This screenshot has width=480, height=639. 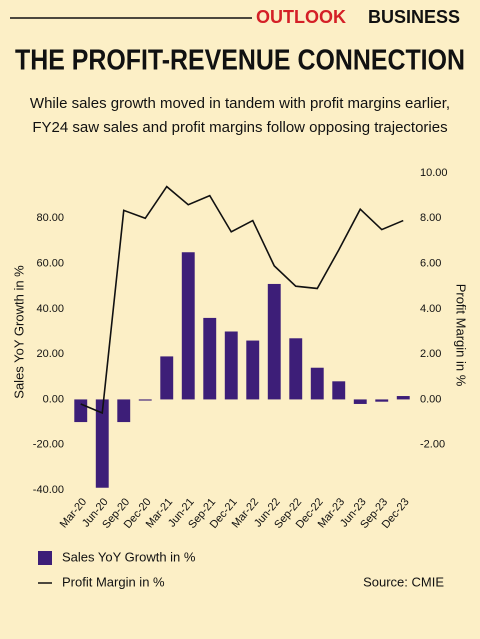 I want to click on y2-tick-label: -2.00, so click(x=432, y=445).